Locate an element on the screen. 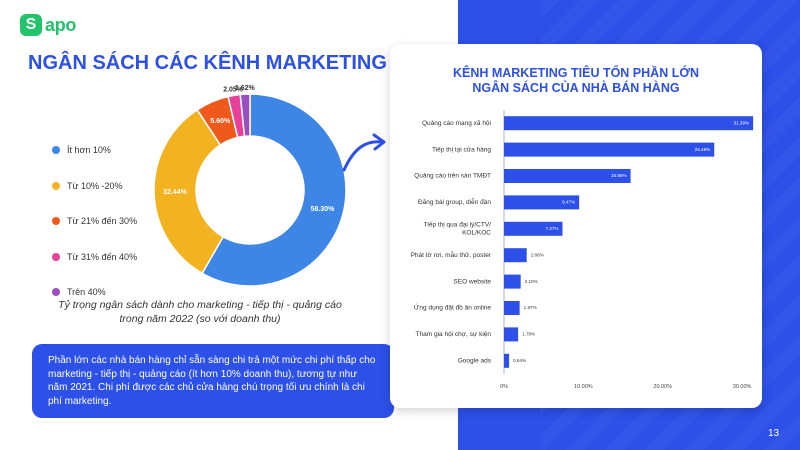  x-tick-label: 10.00% is located at coordinates (583, 387).